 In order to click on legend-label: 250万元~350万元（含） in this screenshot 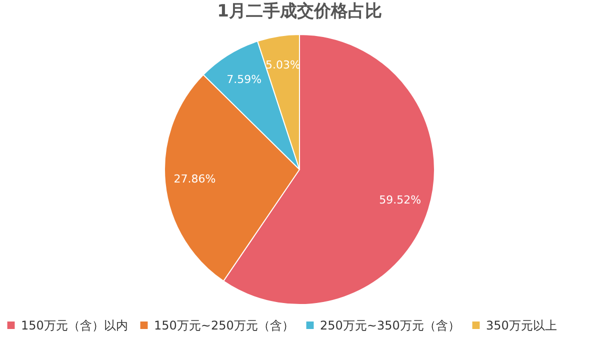, I will do `click(390, 325)`.